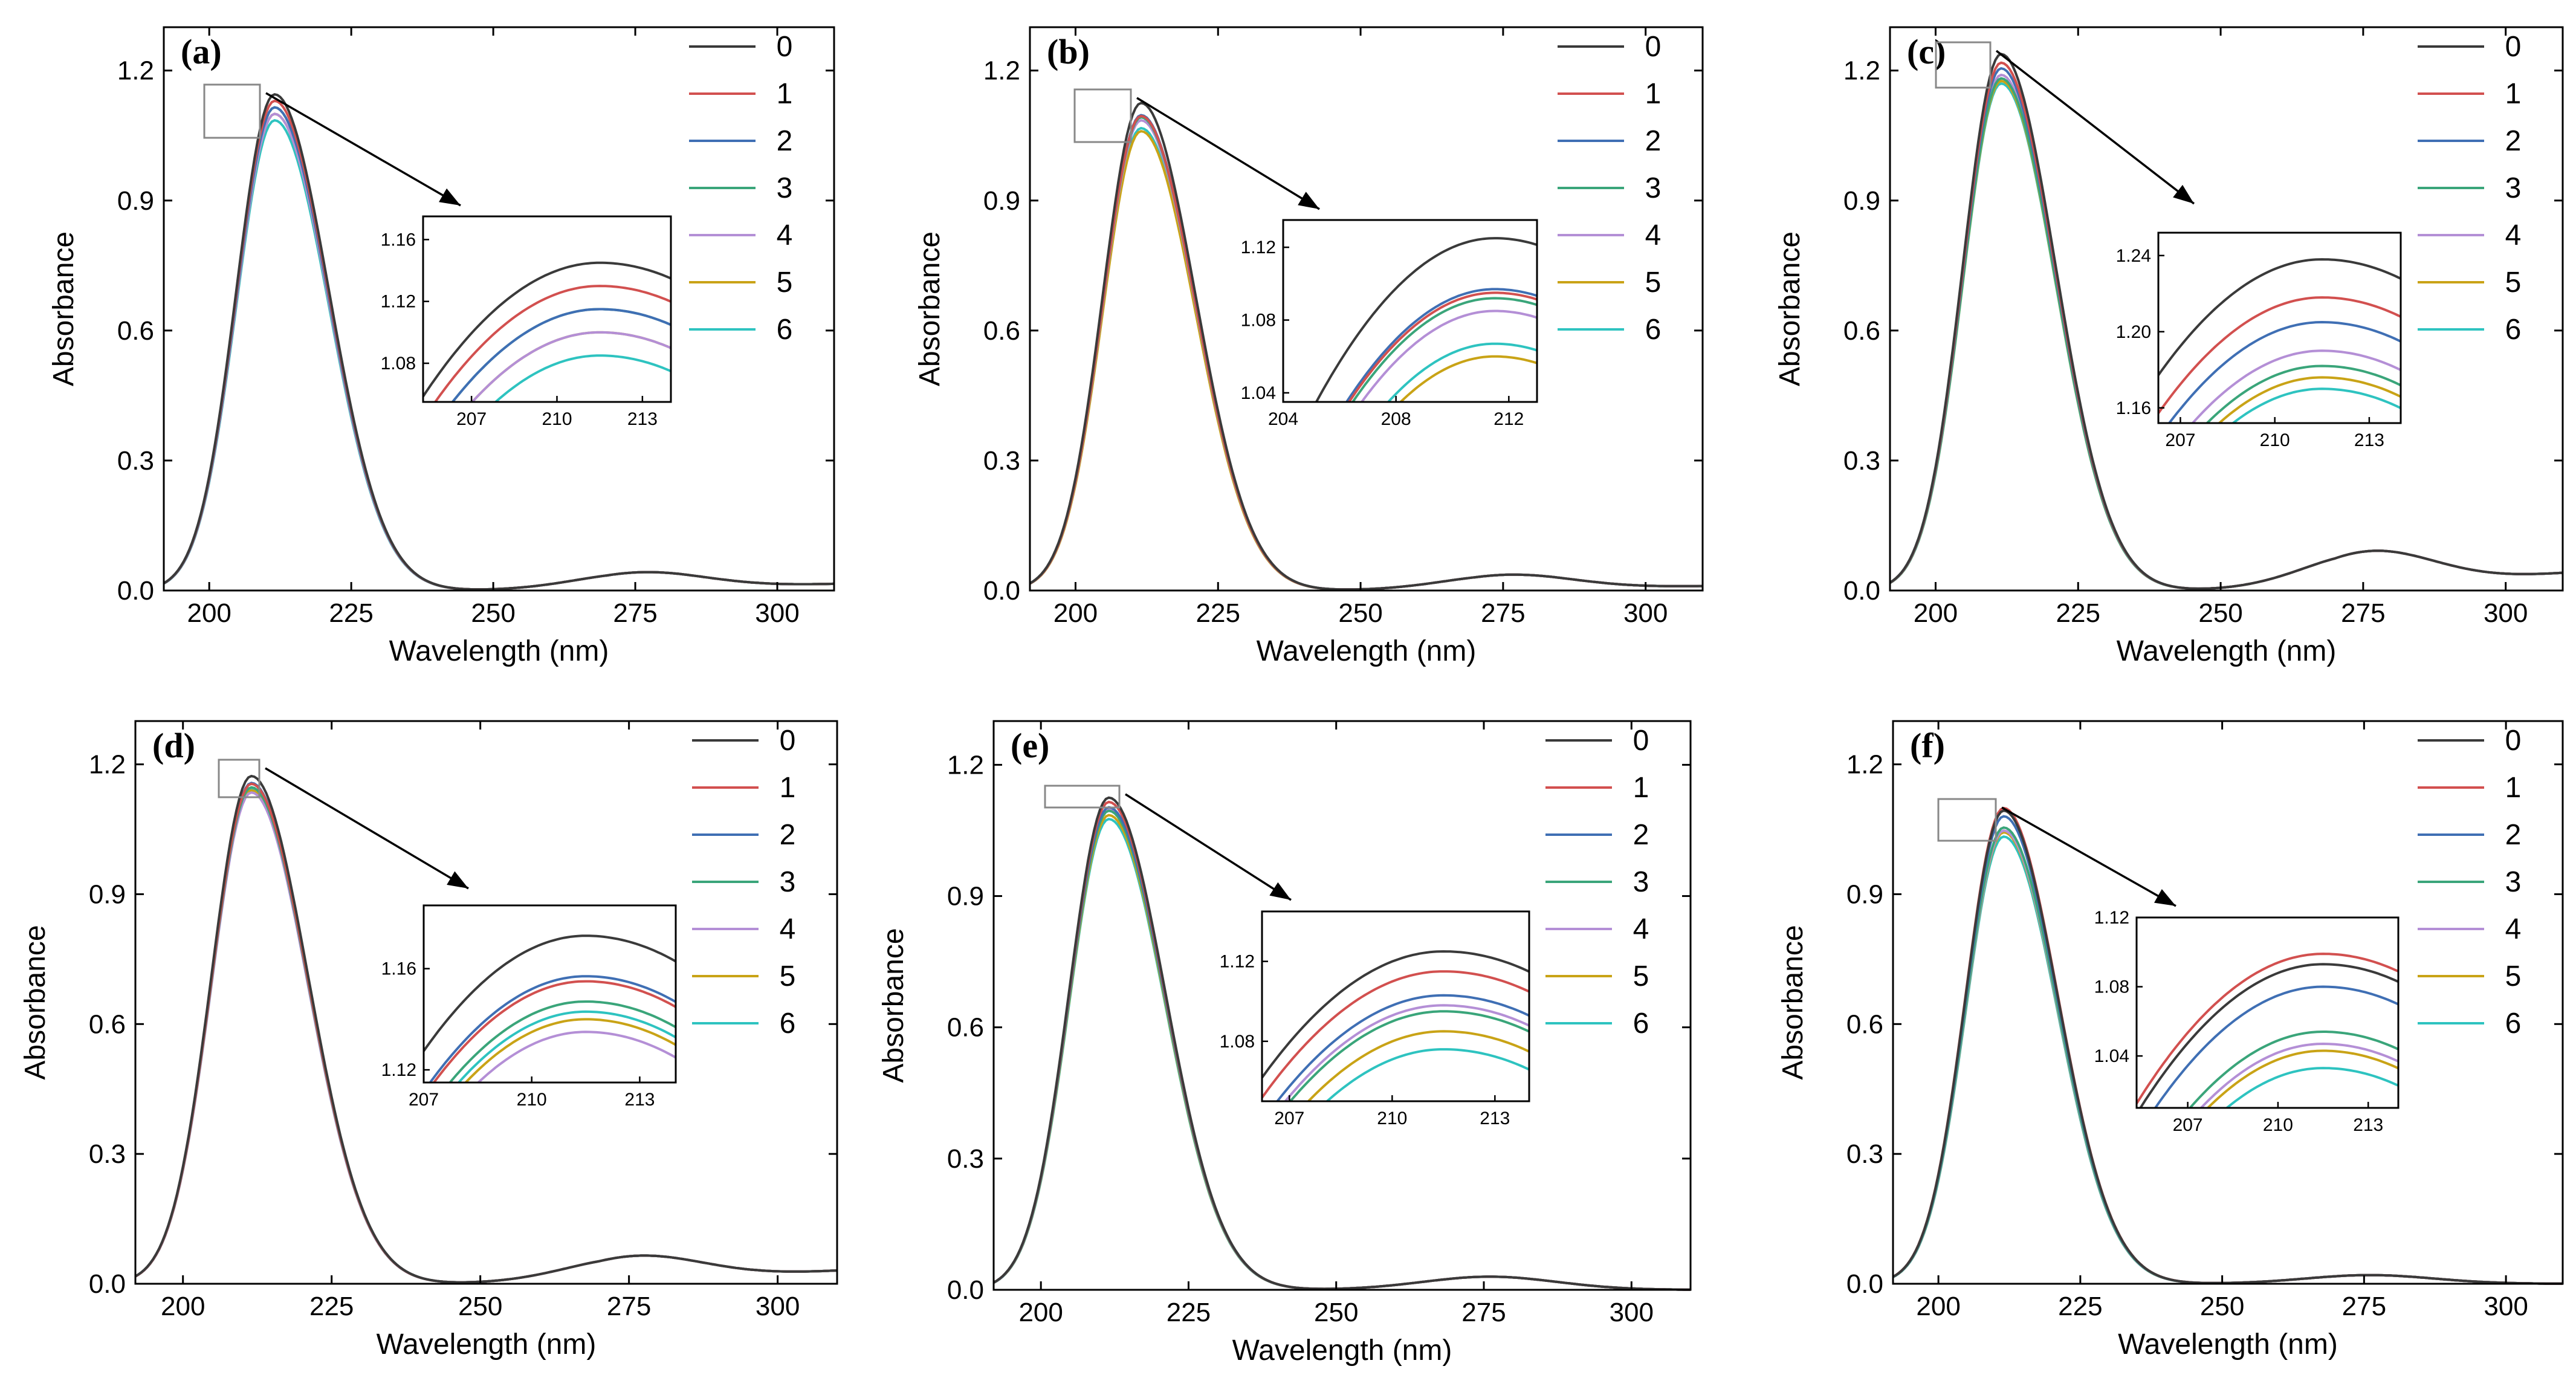 This screenshot has height=1398, width=2576. I want to click on legend-label-1: 1, so click(1641, 788).